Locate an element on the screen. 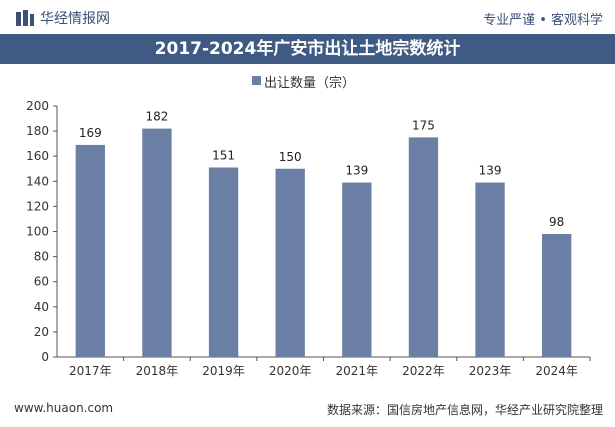  x-tick-label: 2022年 is located at coordinates (423, 371).